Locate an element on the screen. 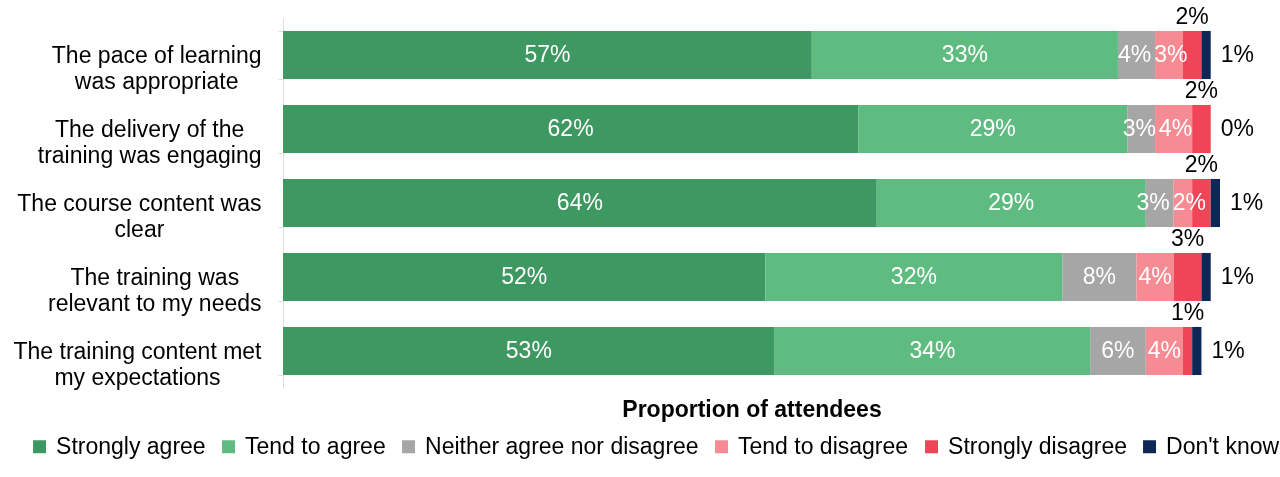 The image size is (1280, 477). data-label: 33% is located at coordinates (964, 54).